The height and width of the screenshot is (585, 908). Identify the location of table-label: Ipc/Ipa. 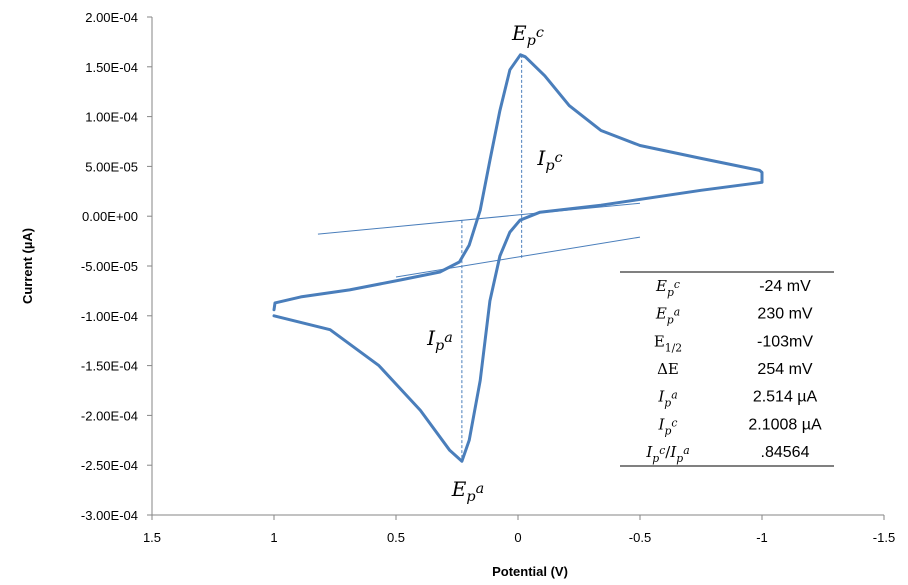
(667, 454).